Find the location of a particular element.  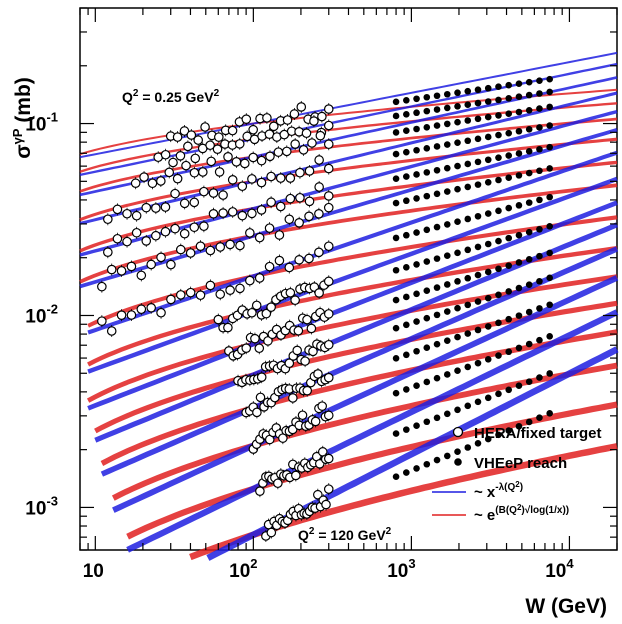

annotation-top: Q2 = 0.25 GeV2 is located at coordinates (171, 96).